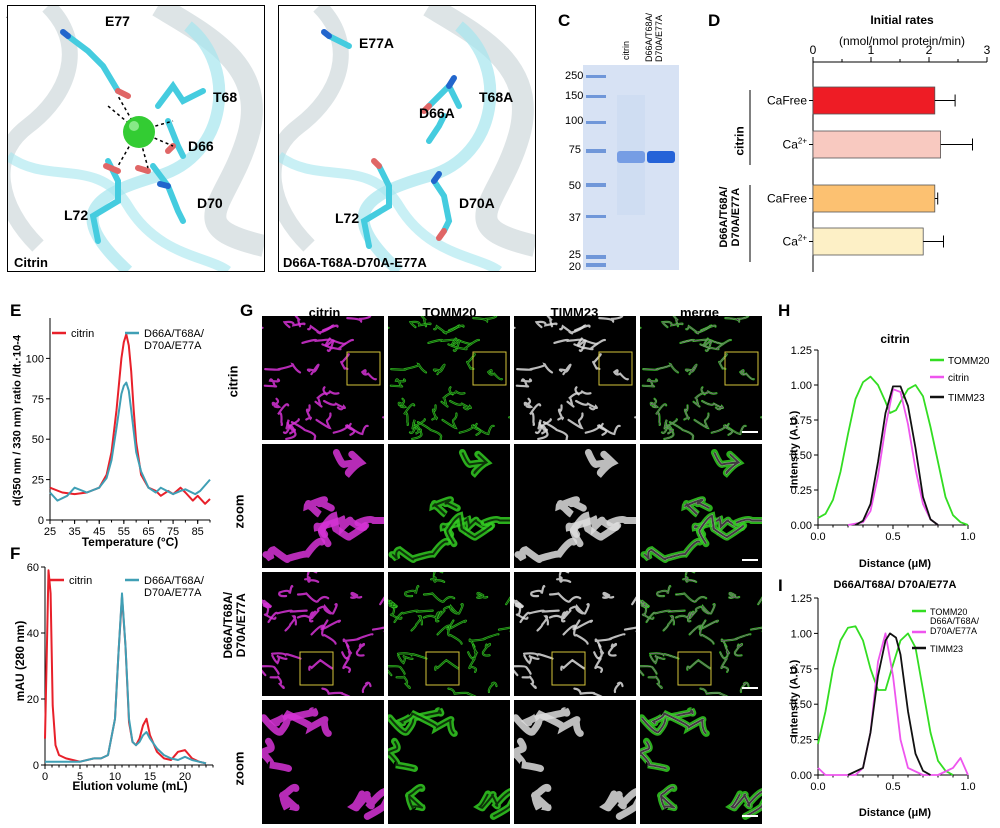 This screenshot has width=1000, height=828. What do you see at coordinates (247, 310) in the screenshot?
I see `panel-g-label: G` at bounding box center [247, 310].